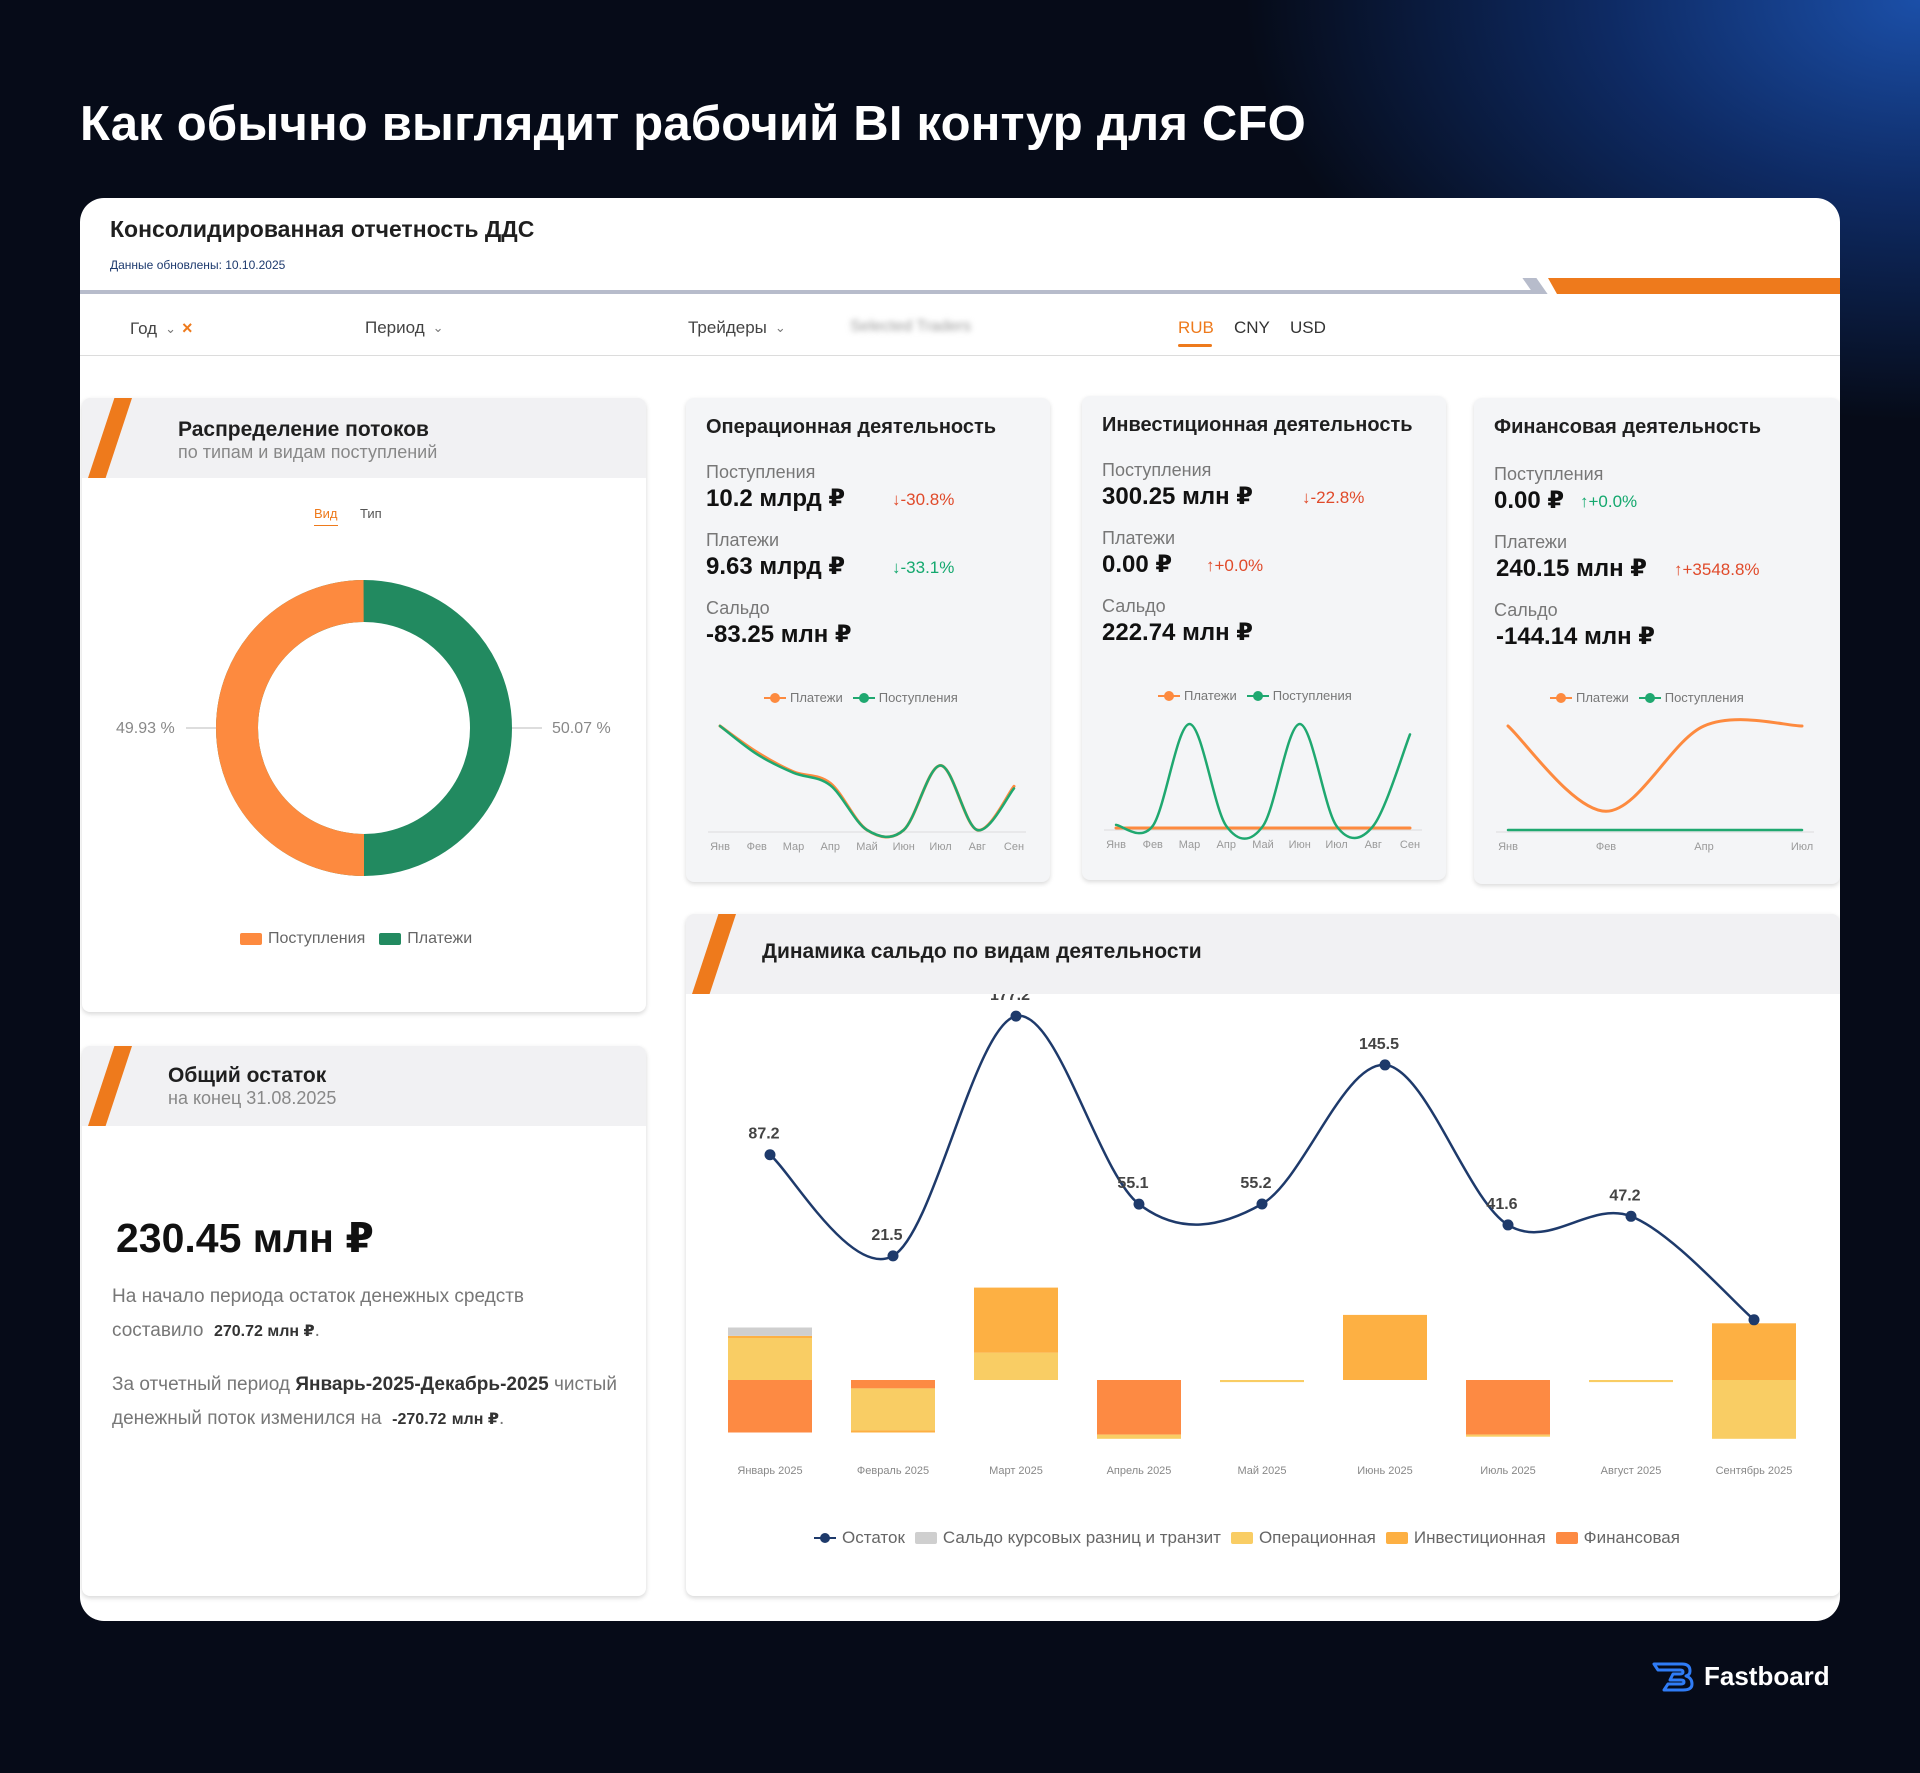  Describe the element at coordinates (303, 429) in the screenshot. I see `distribution-title: Распределение потоков` at that location.